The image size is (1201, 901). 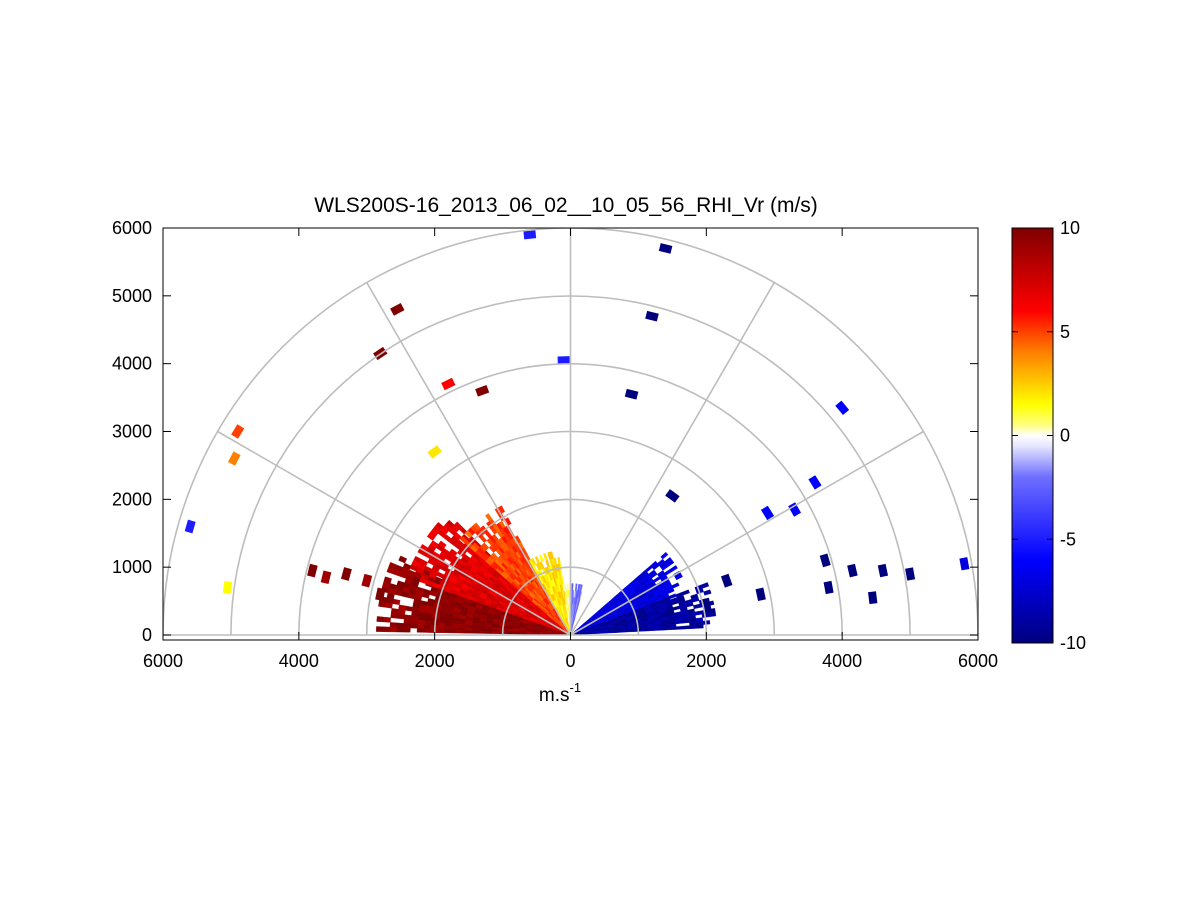 I want to click on y-tick-label: 2000, so click(x=132, y=499).